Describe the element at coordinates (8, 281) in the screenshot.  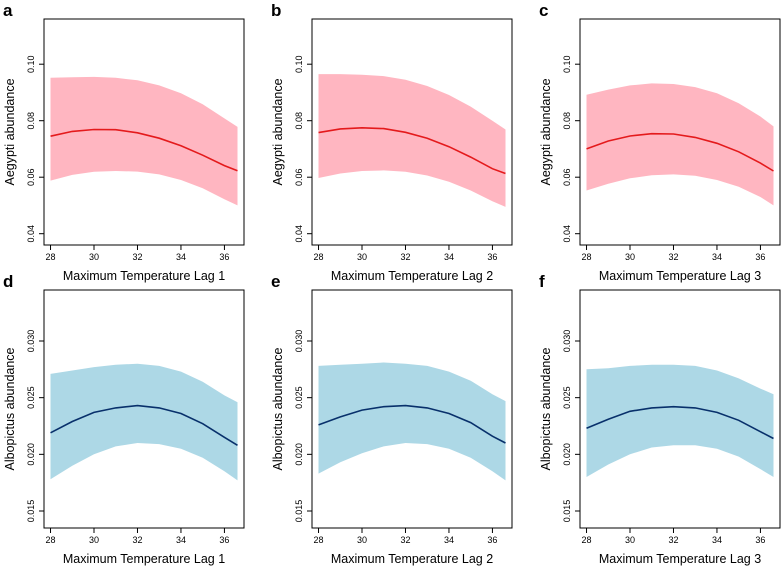
I see `panel-letter: d` at that location.